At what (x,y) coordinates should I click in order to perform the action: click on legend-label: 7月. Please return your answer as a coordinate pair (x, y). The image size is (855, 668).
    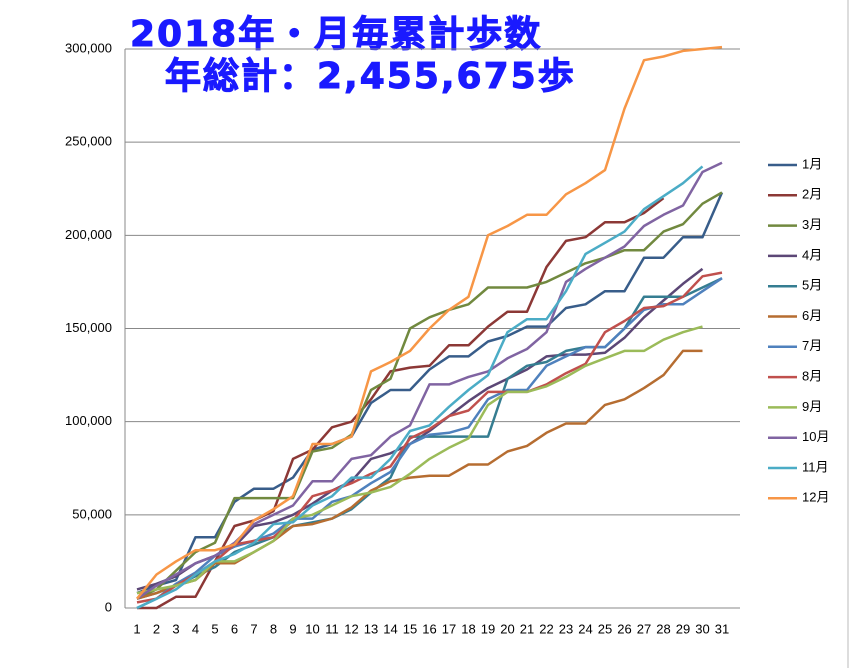
    Looking at the image, I should click on (812, 345).